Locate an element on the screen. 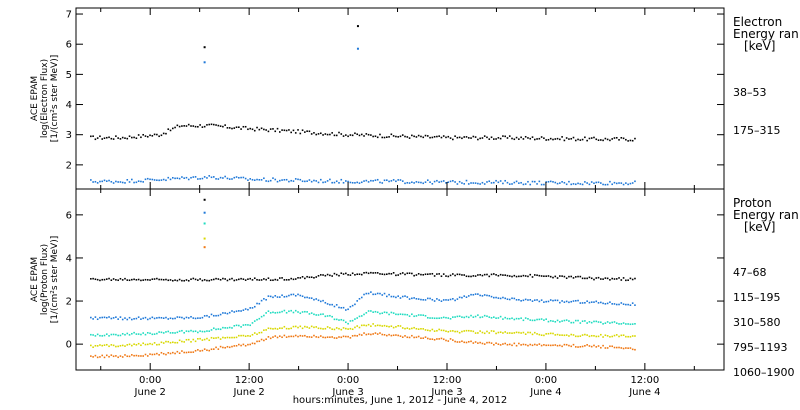 The height and width of the screenshot is (410, 800). electron-legend-title: Electron is located at coordinates (757, 22).